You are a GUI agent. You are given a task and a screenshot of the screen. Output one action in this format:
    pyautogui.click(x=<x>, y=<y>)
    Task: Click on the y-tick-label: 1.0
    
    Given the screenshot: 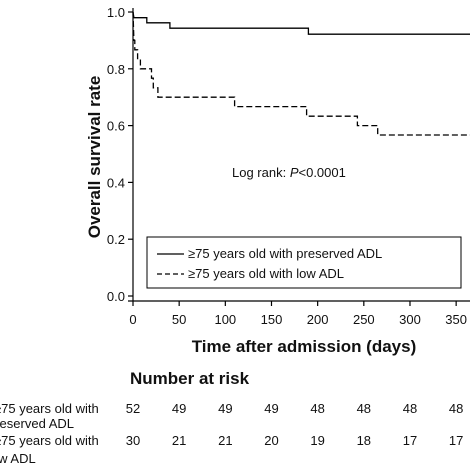 What is the action you would take?
    pyautogui.click(x=116, y=12)
    